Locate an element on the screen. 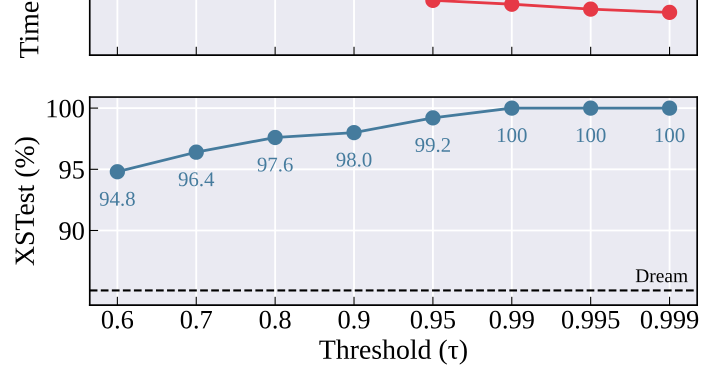  x-tick-label: 0.9 is located at coordinates (354, 319).